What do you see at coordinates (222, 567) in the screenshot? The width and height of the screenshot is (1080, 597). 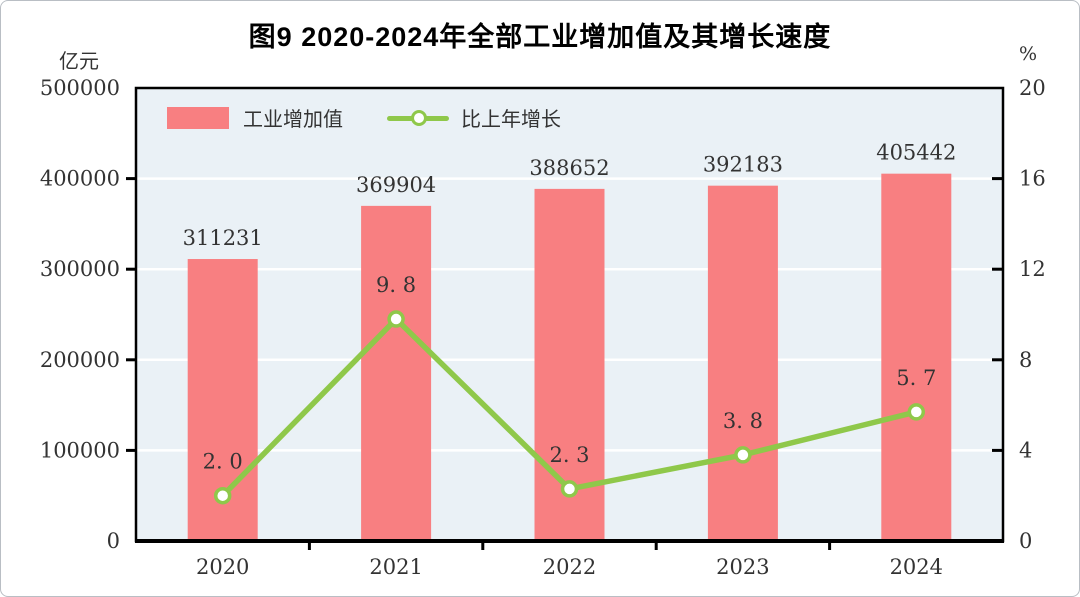 I see `x-axis-label-2020: 2020` at bounding box center [222, 567].